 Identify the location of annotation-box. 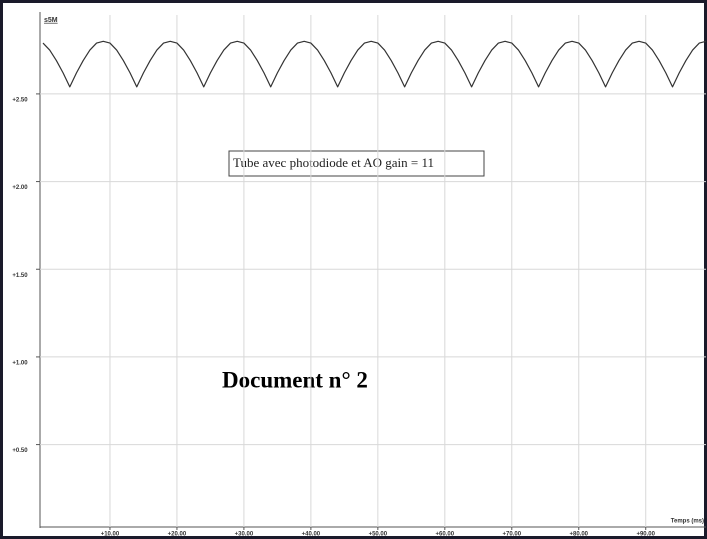
(356, 163).